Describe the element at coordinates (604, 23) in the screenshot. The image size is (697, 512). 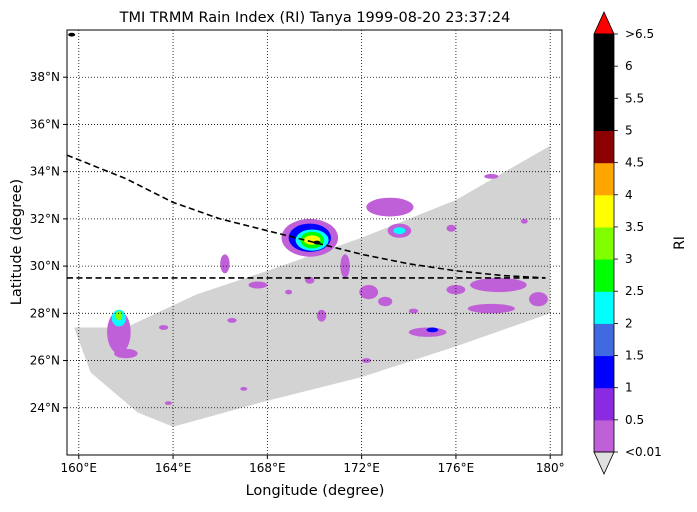
I see `colorbar-over-arrow` at that location.